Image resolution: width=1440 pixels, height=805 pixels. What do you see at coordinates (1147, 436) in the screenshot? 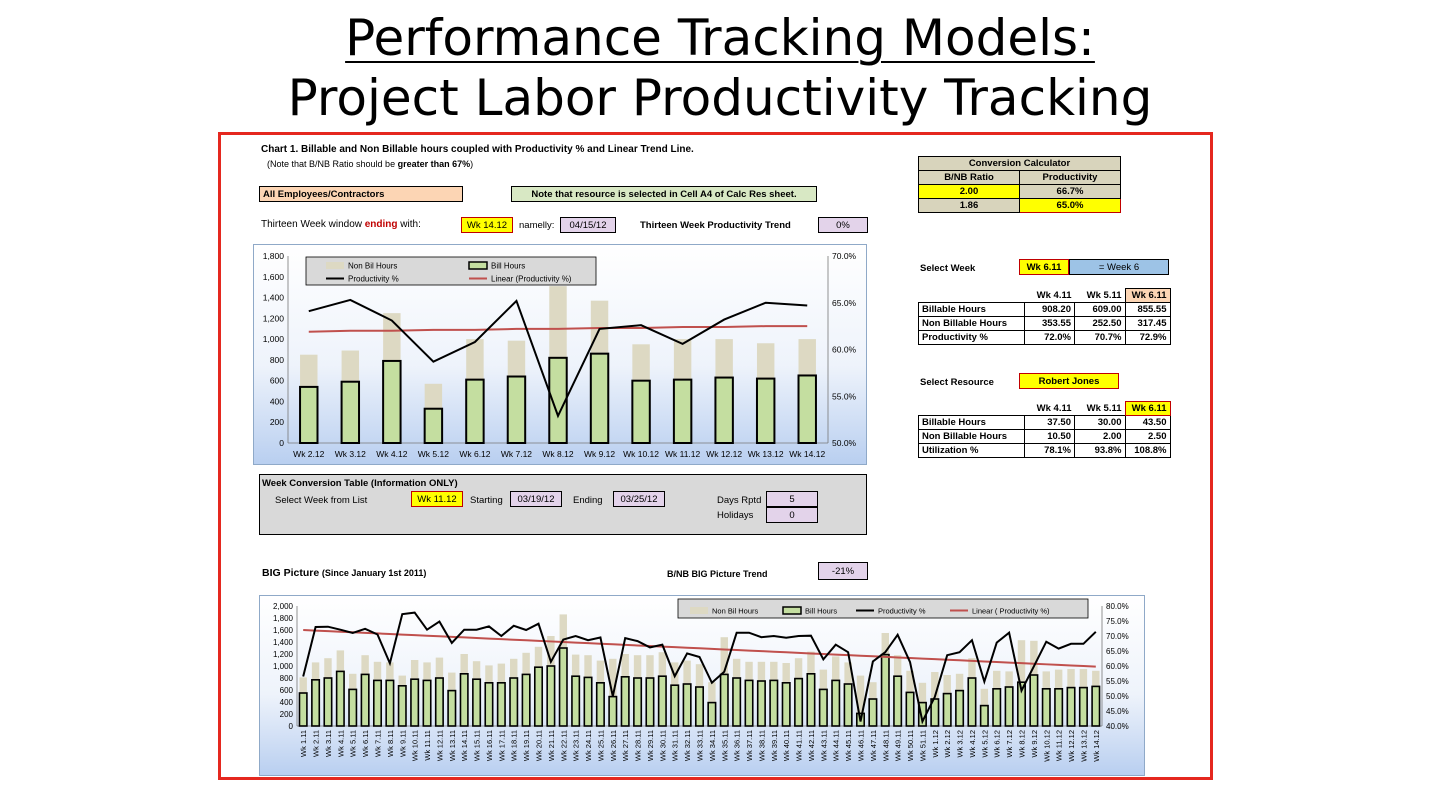
I see `resource-cell: 2.50` at bounding box center [1147, 436].